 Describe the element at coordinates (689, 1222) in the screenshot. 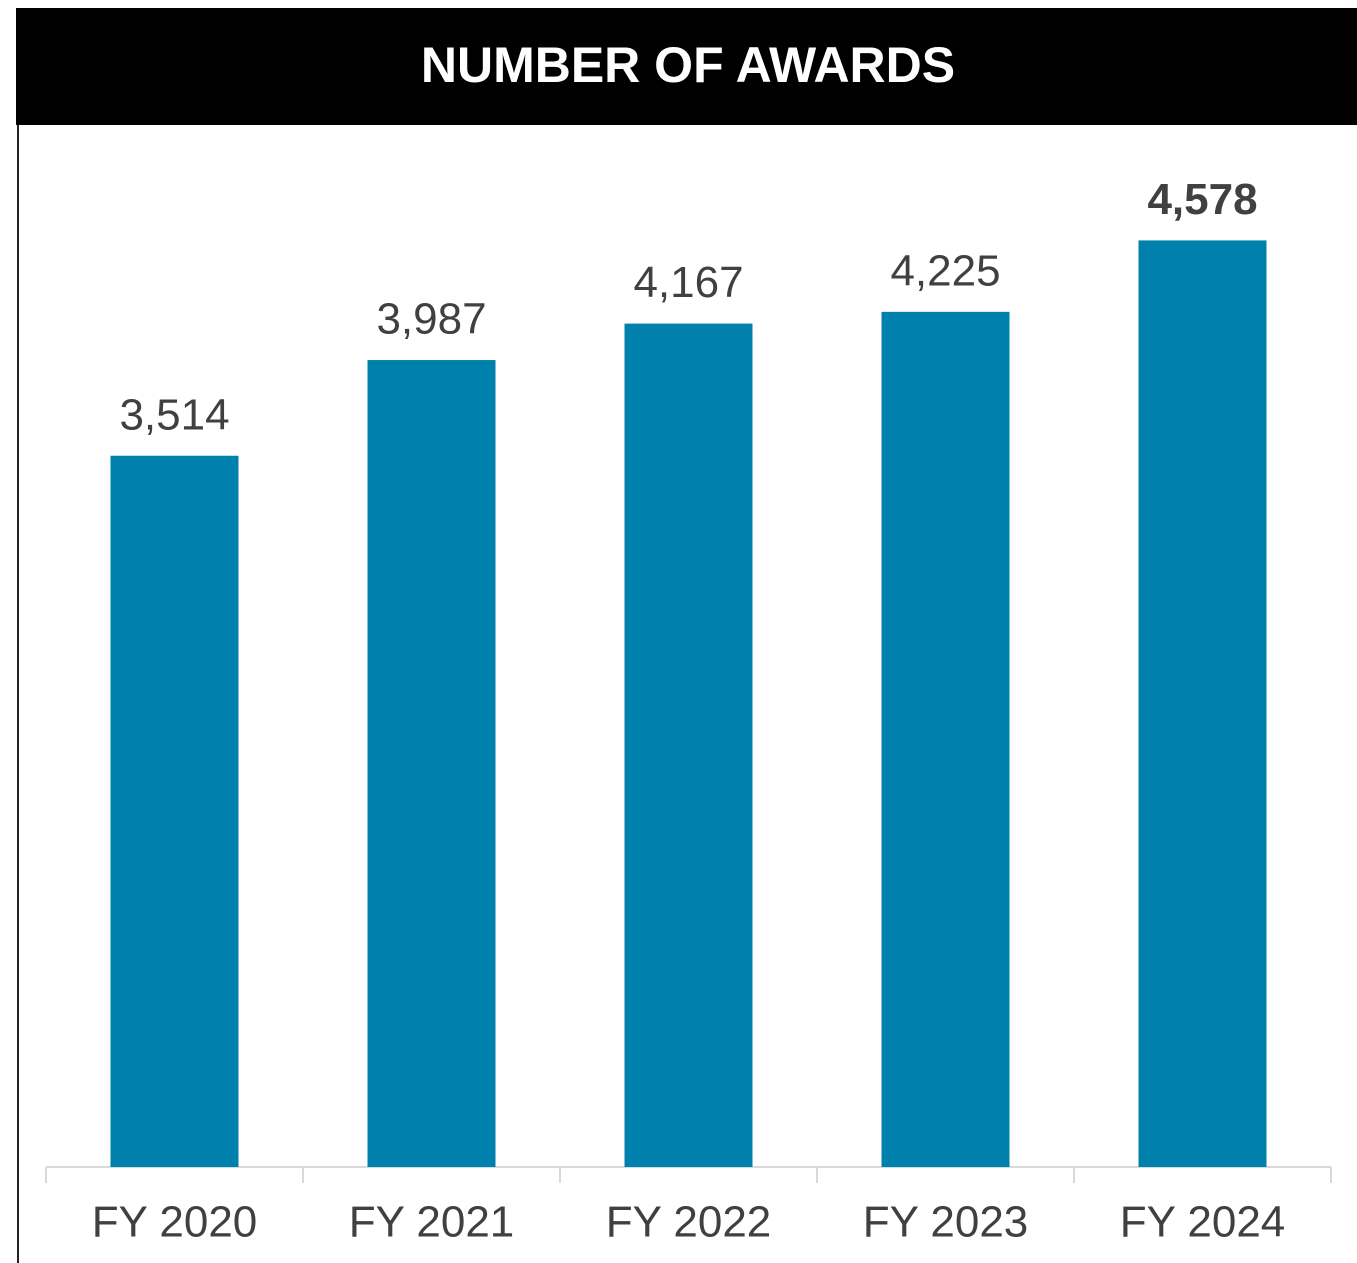

I see `x-tick-label: FY 2022` at that location.